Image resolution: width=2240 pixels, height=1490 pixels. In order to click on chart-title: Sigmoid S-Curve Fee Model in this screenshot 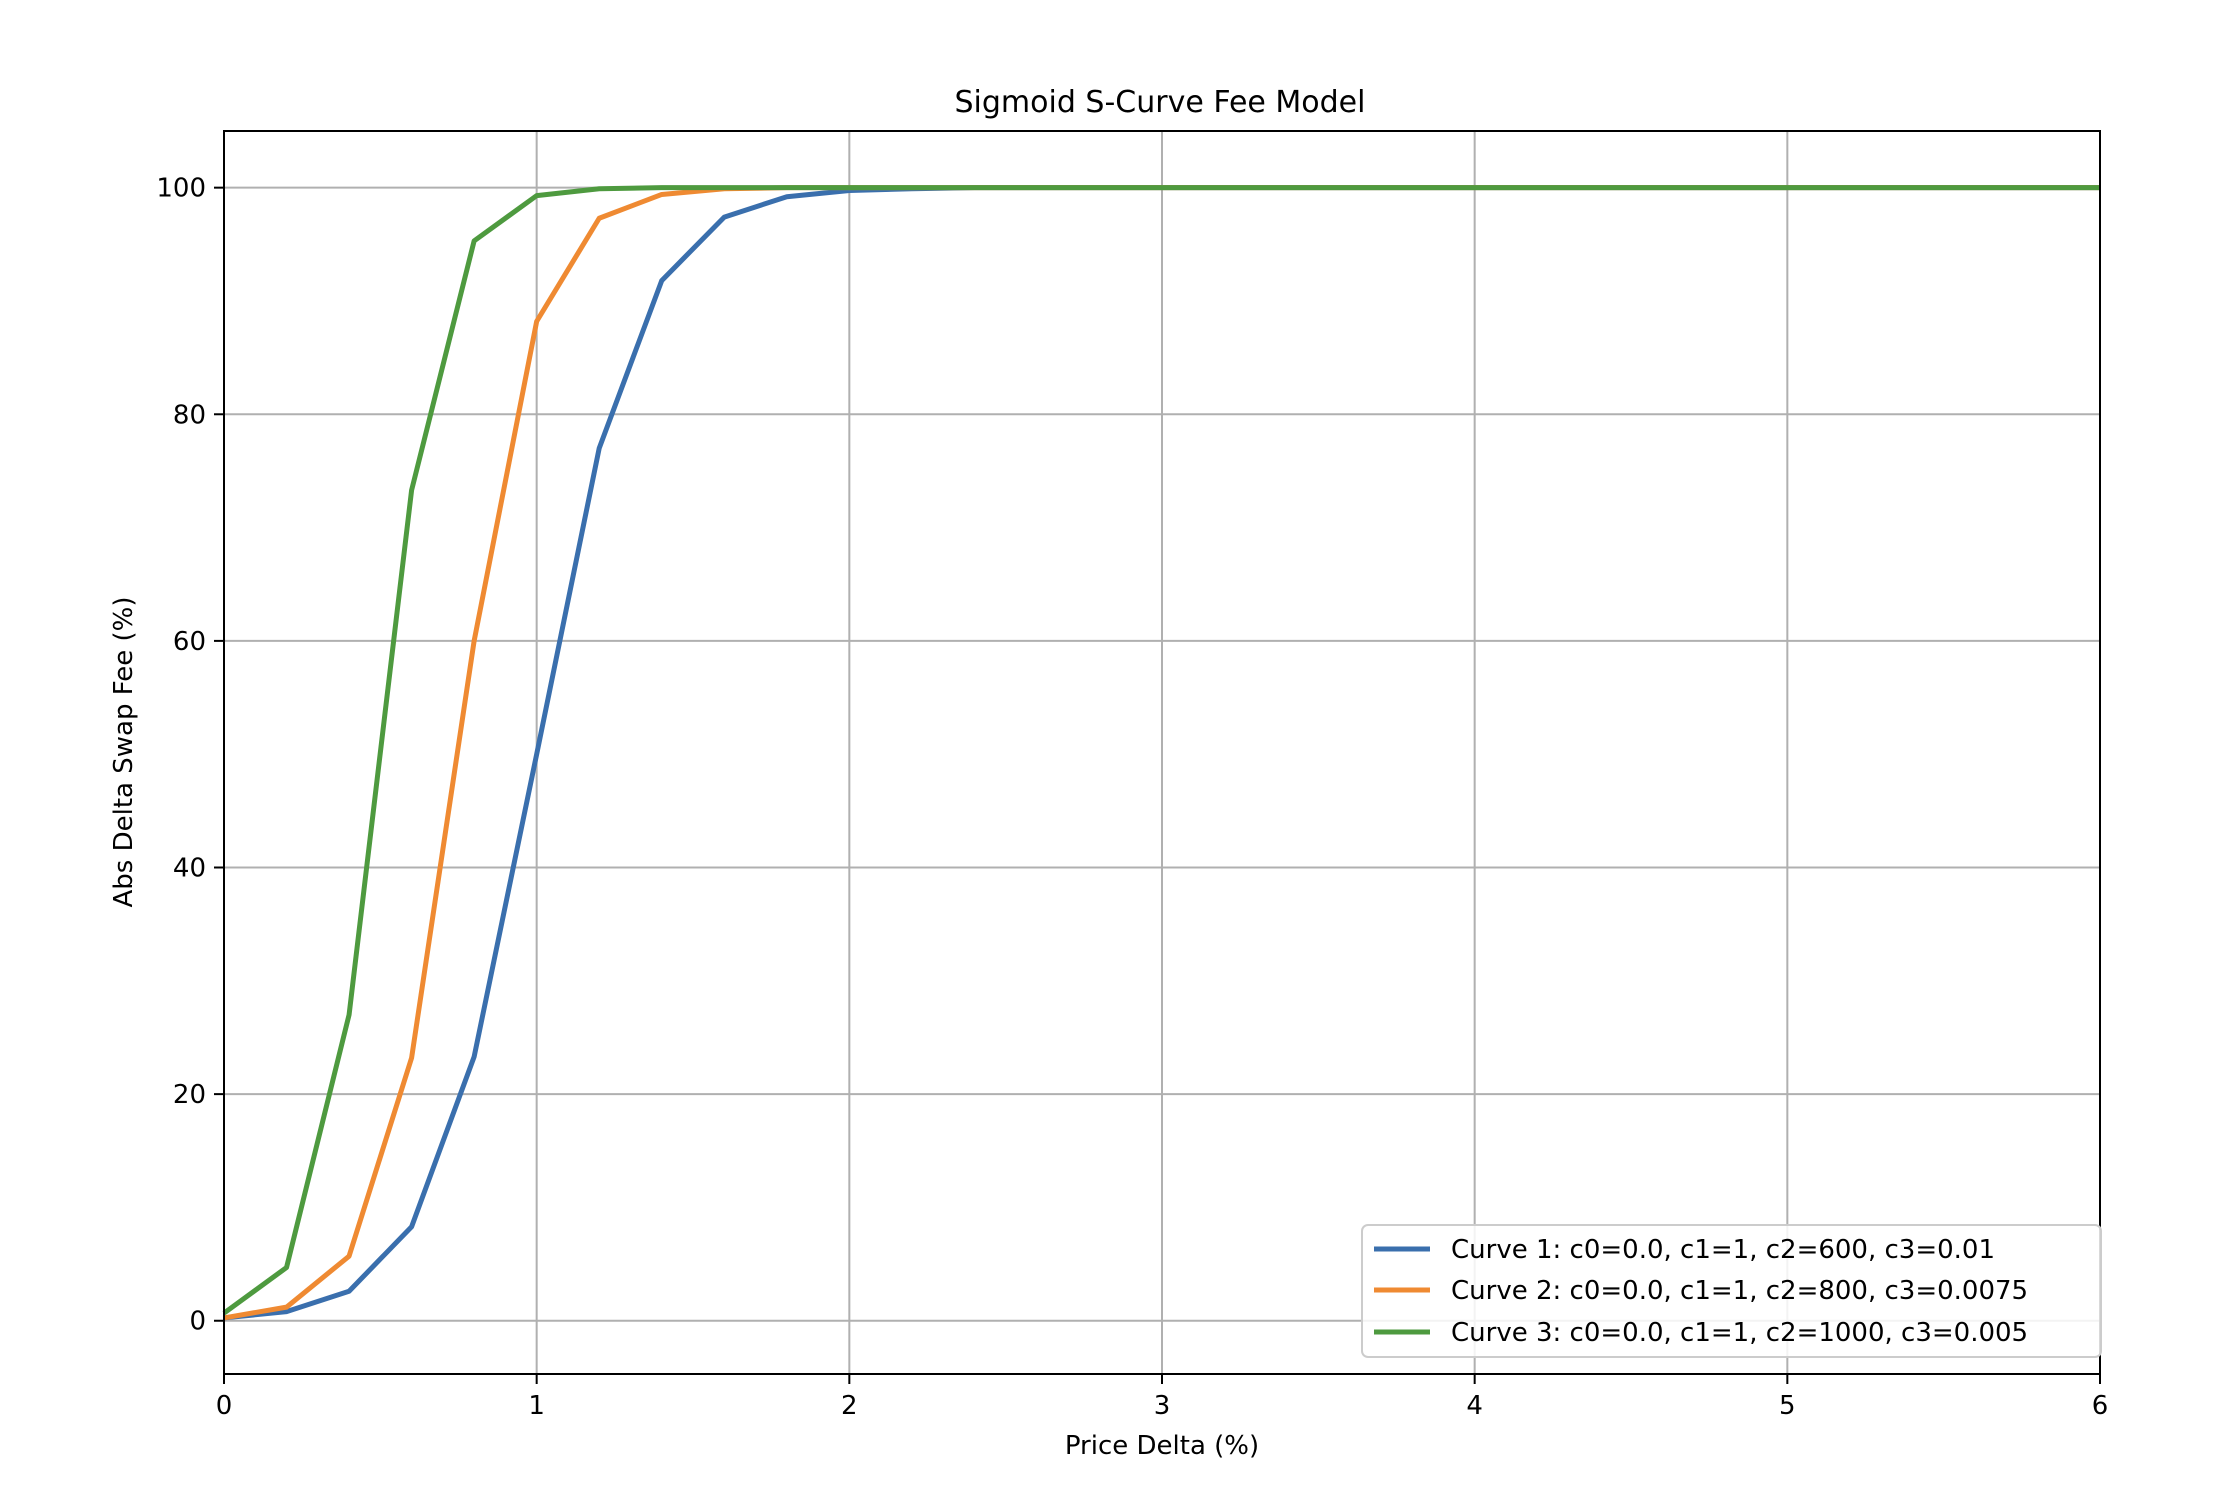, I will do `click(1160, 102)`.